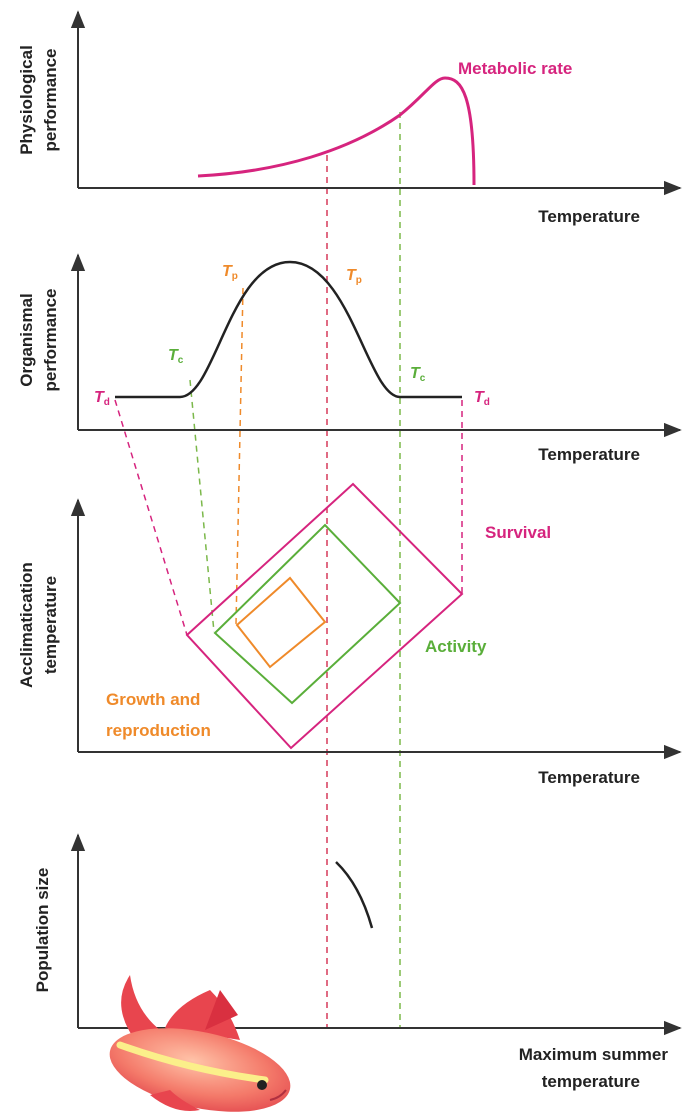 The height and width of the screenshot is (1120, 688). What do you see at coordinates (153, 699) in the screenshot?
I see `region-label: Growth and` at bounding box center [153, 699].